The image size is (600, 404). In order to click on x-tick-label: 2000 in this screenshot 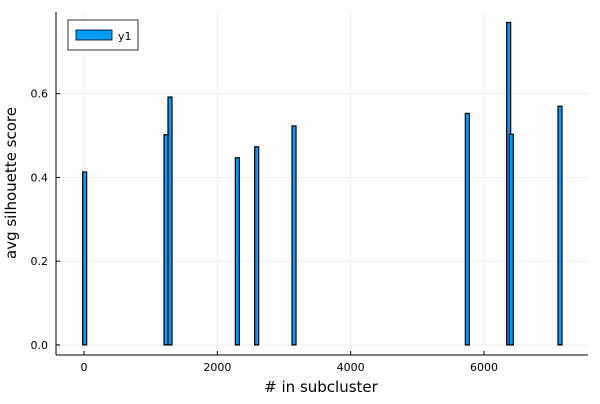, I will do `click(217, 367)`.